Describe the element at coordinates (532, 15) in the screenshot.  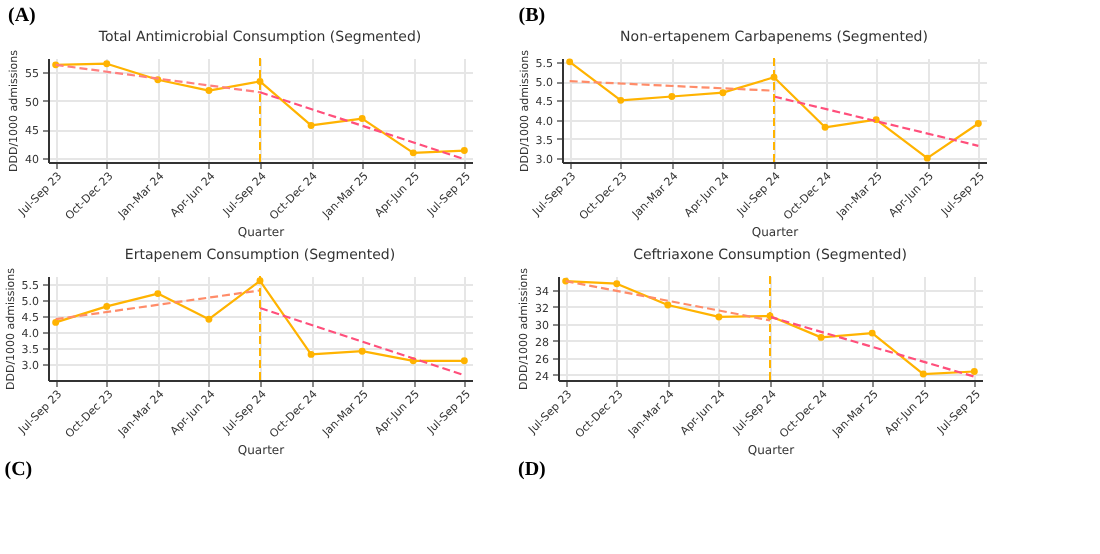
I see `text: (B)` at that location.